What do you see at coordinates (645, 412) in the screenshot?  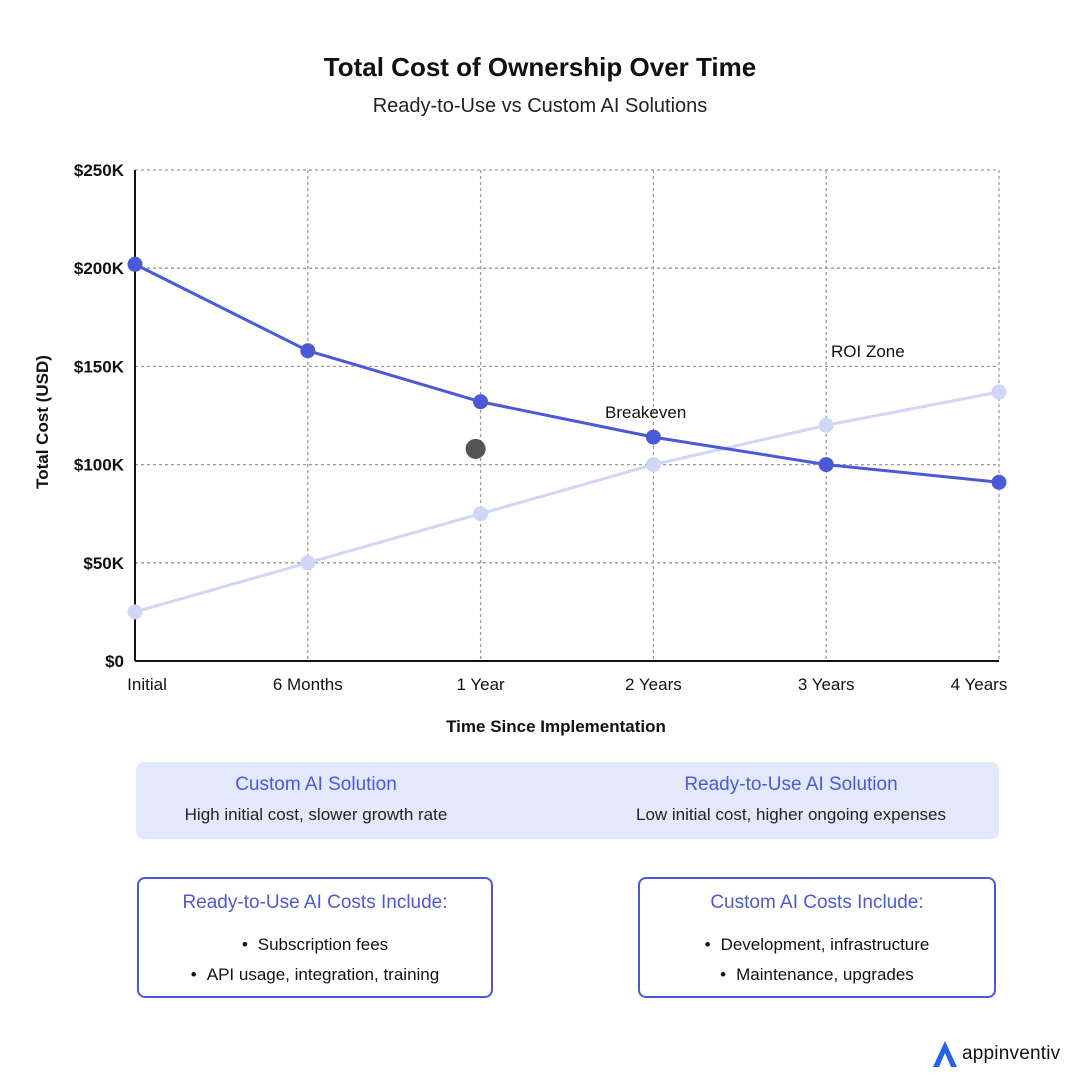 I see `annotation-breakeven: Breakeven` at bounding box center [645, 412].